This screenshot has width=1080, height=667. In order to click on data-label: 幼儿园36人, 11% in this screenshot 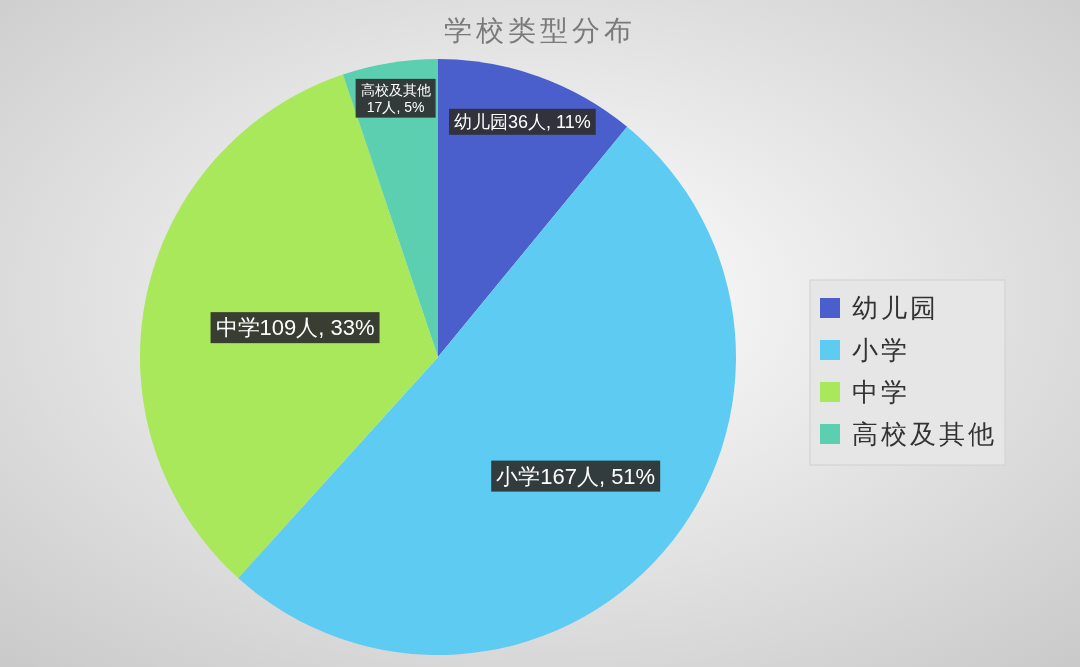, I will do `click(522, 121)`.